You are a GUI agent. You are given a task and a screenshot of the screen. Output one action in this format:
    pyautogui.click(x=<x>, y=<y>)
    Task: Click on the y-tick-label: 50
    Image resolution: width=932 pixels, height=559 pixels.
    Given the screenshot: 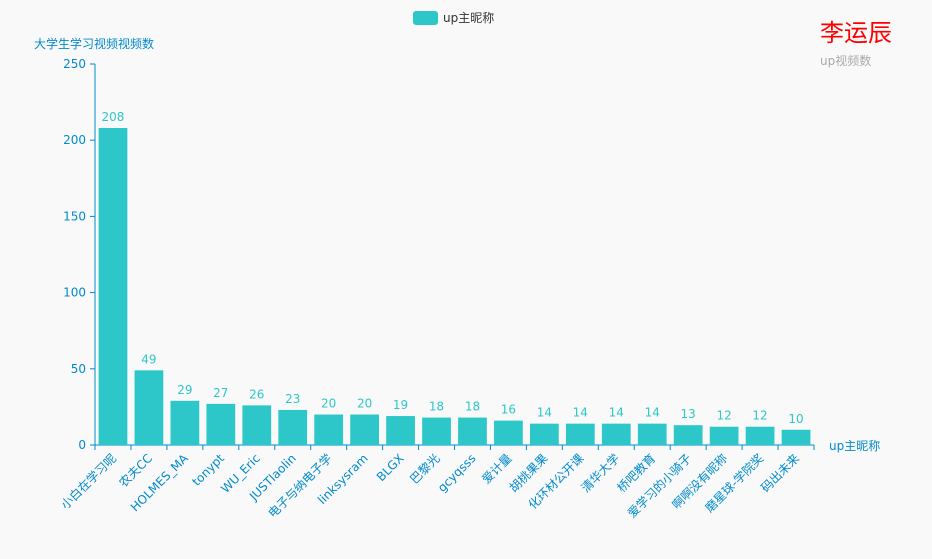 What is the action you would take?
    pyautogui.click(x=78, y=369)
    